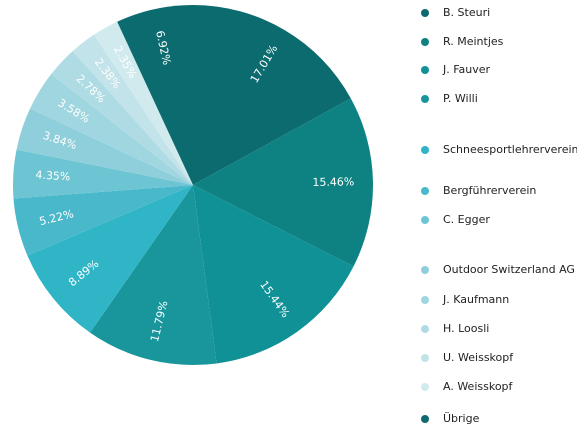 Image resolution: width=577 pixels, height=427 pixels. Describe the element at coordinates (466, 219) in the screenshot. I see `legend-label: C. Egger` at that location.